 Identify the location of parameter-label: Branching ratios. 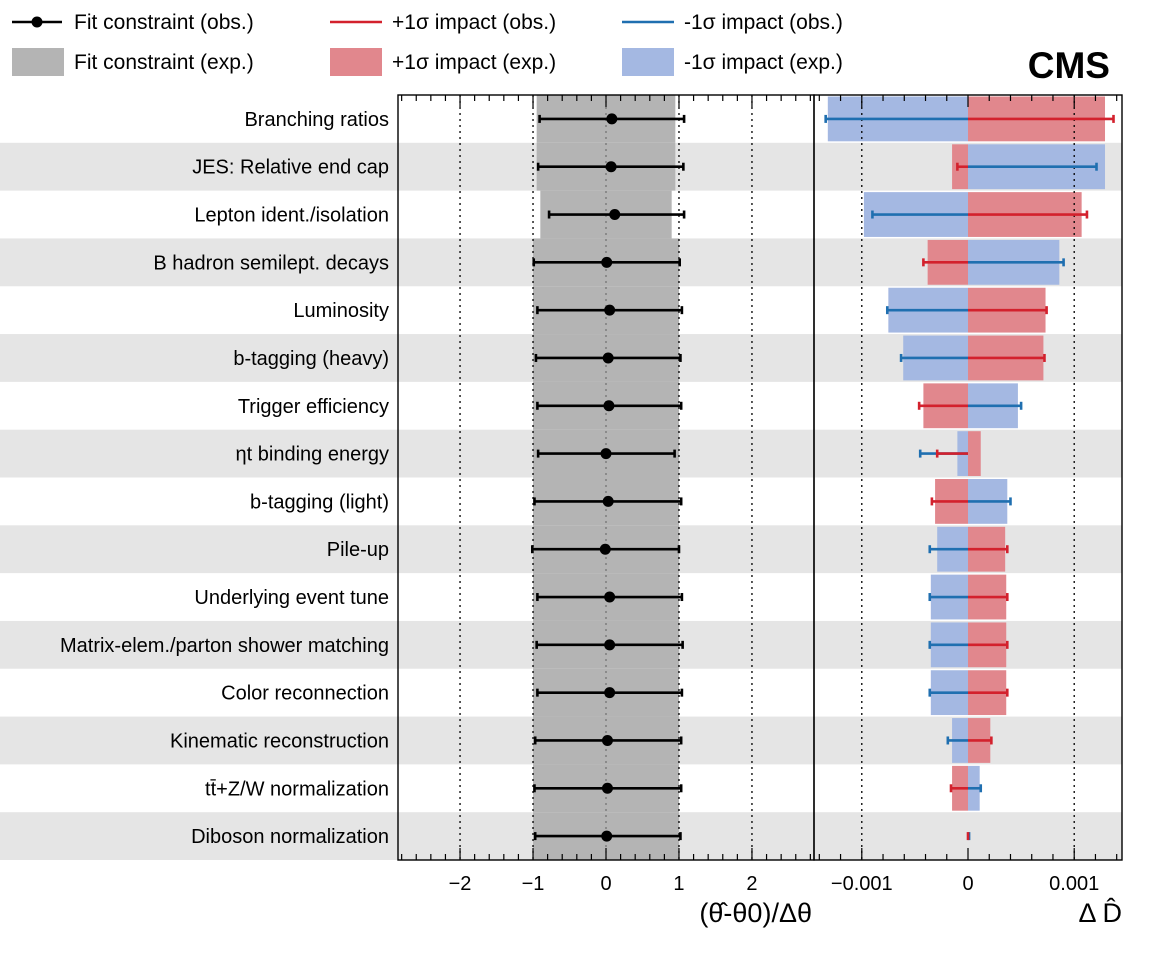
(316, 120).